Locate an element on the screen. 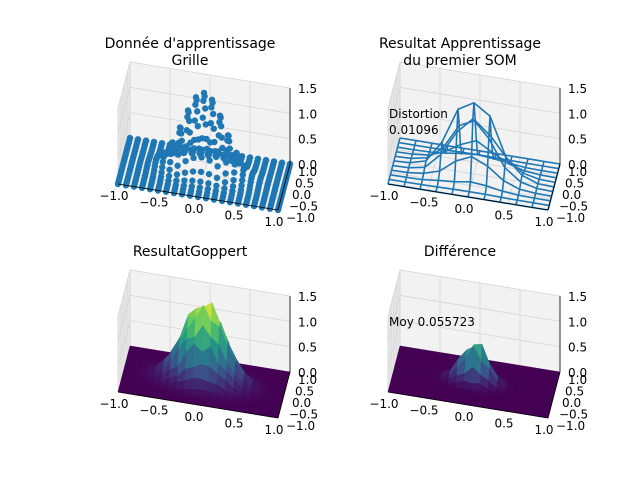 The width and height of the screenshot is (640, 480). surface is located at coordinates (204, 360).